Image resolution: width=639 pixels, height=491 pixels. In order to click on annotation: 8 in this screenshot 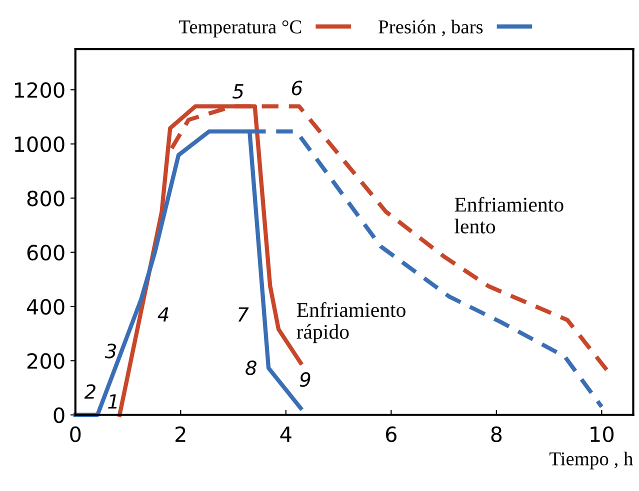, I will do `click(251, 368)`.